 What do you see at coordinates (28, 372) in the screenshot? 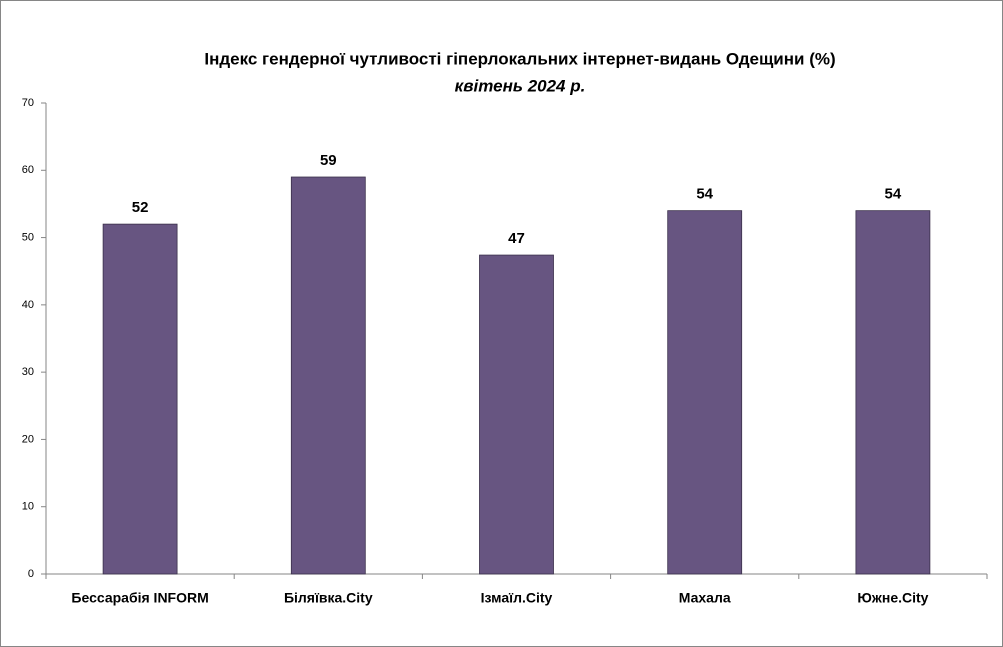
I see `y-tick-label: 30` at bounding box center [28, 372].